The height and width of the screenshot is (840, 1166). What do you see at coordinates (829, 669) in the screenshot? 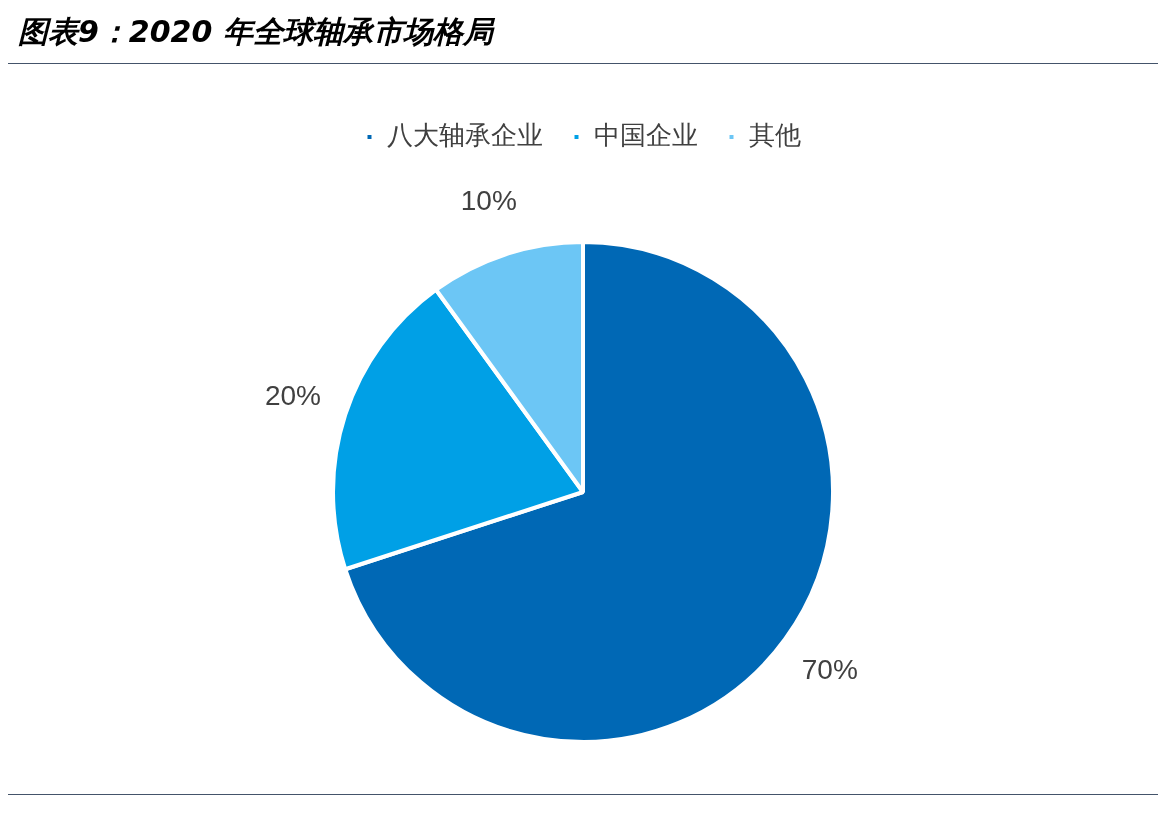
I see `data-label: 70%` at bounding box center [829, 669].